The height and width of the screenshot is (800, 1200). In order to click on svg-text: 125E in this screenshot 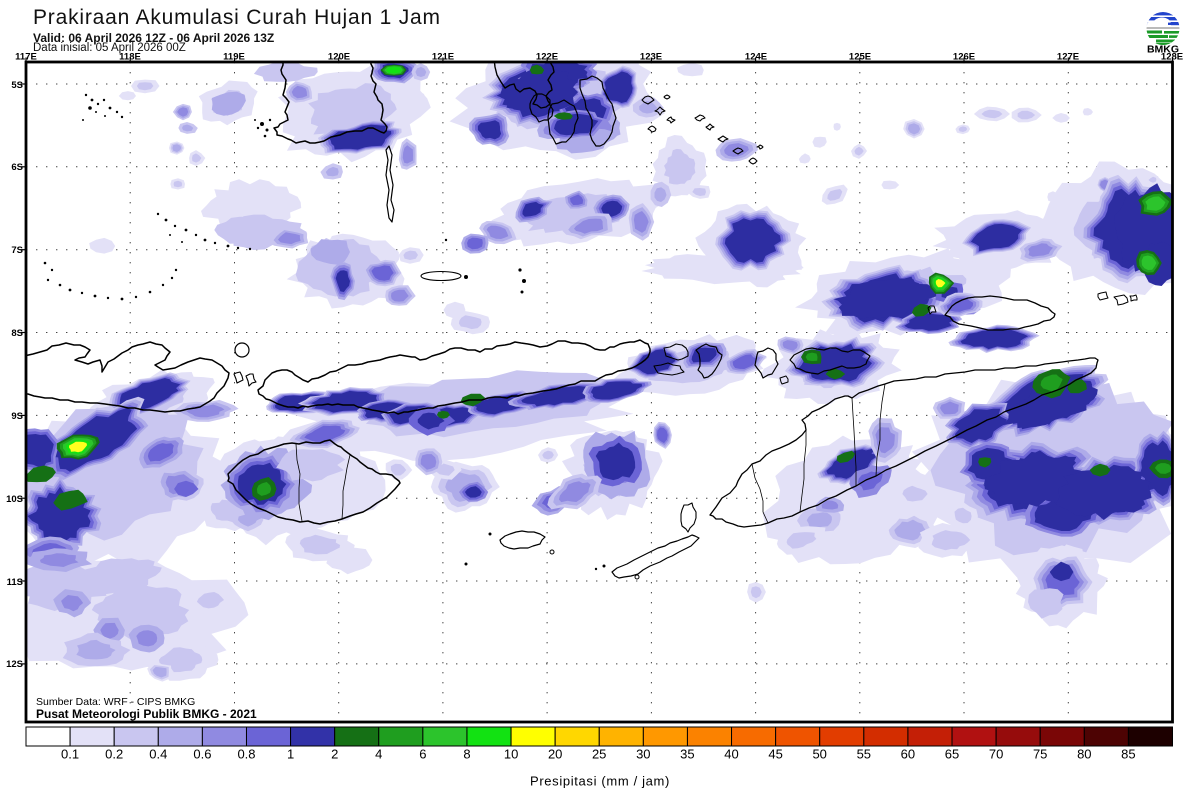, I will do `click(860, 57)`.